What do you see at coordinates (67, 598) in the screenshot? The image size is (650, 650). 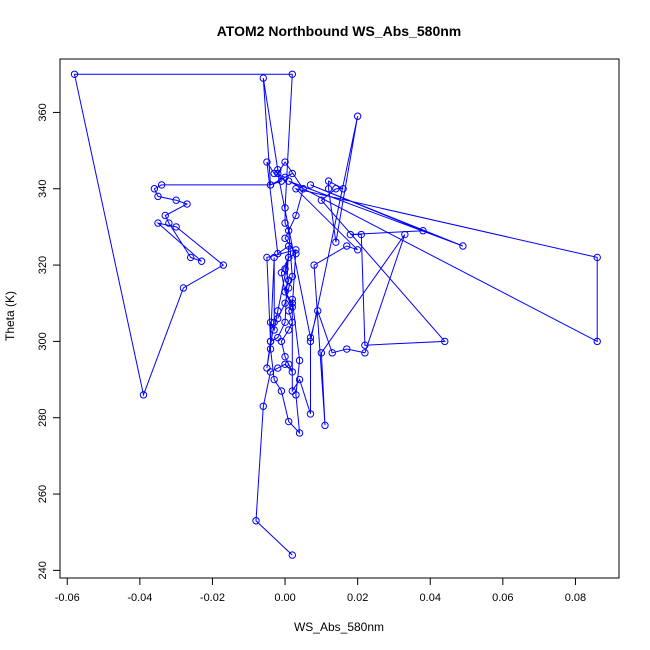 I see `x-tick-label: -0.06` at bounding box center [67, 598].